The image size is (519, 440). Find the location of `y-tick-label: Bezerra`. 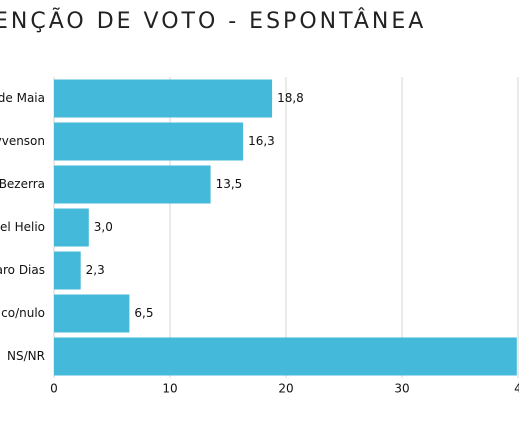

y-tick-label: Bezerra is located at coordinates (22, 184).